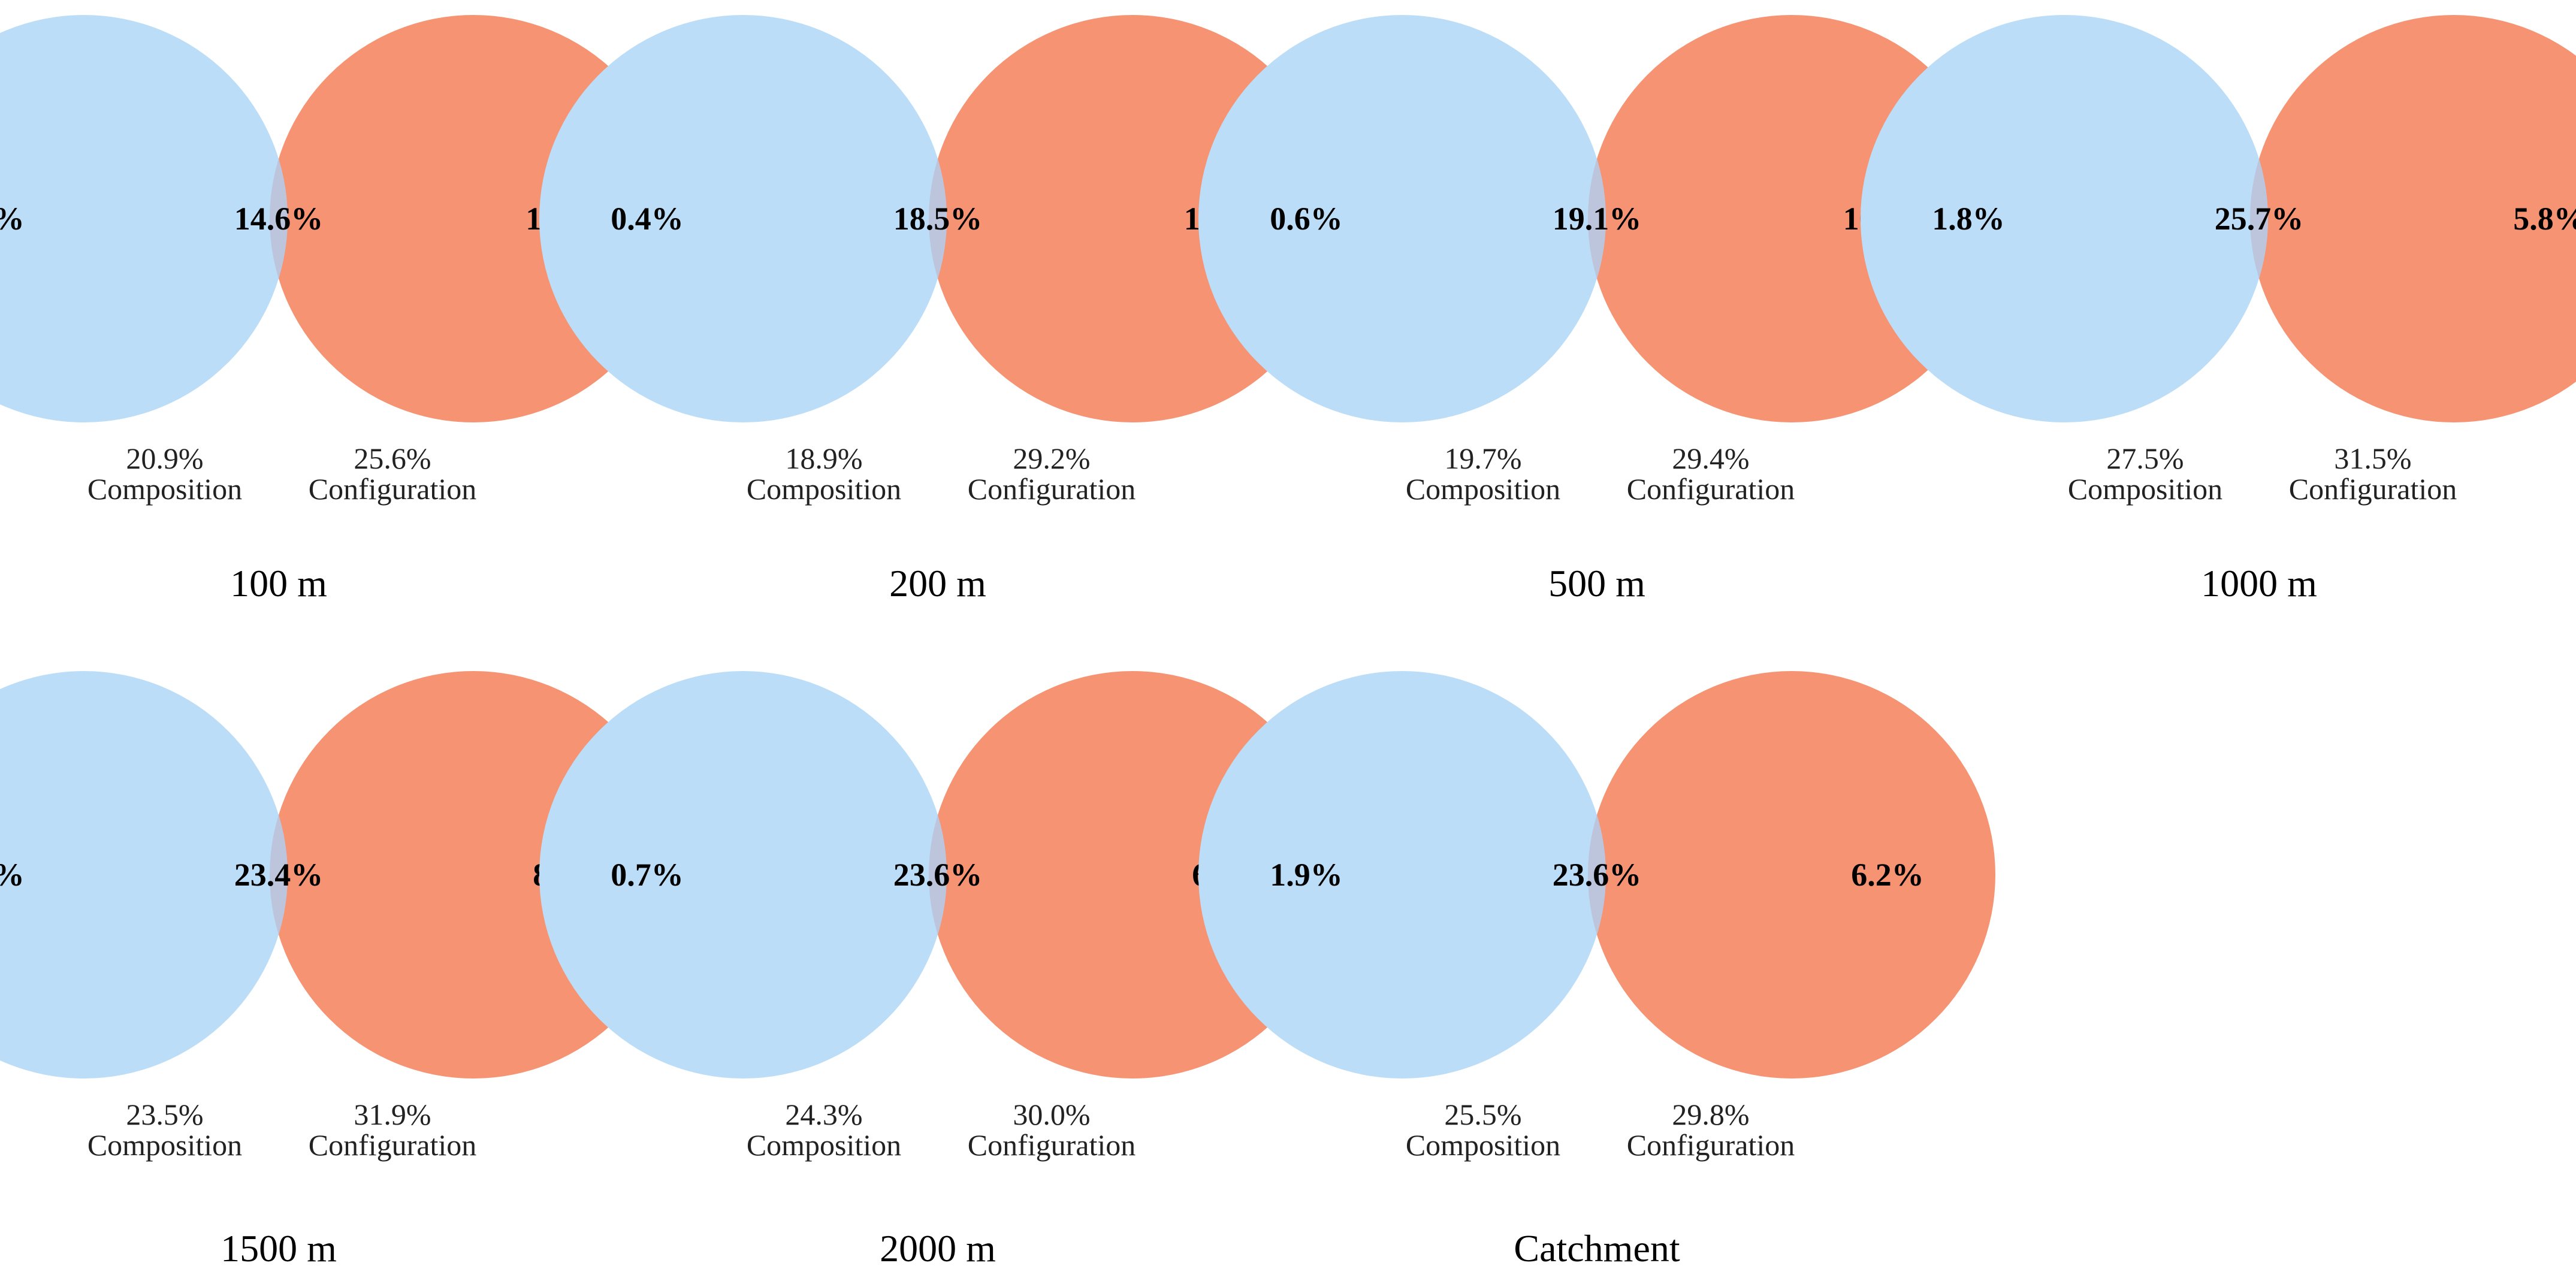 The image size is (2576, 1281). What do you see at coordinates (1888, 875) in the screenshot?
I see `configuration-only-value: 6.2%` at bounding box center [1888, 875].